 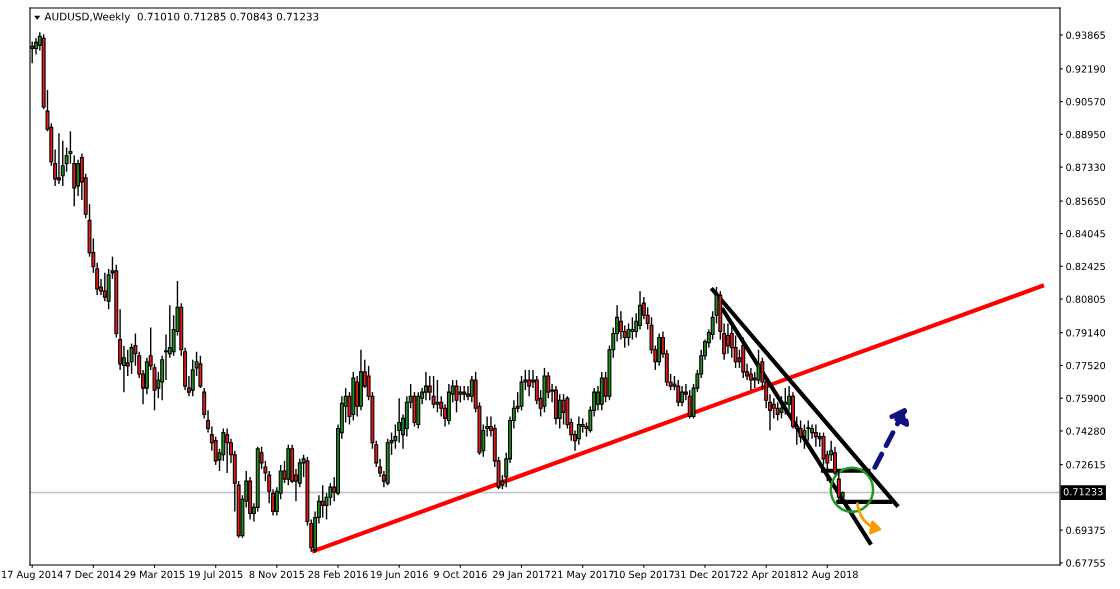 What do you see at coordinates (644, 575) in the screenshot?
I see `x-tick-label: 10 Sep 2017` at bounding box center [644, 575].